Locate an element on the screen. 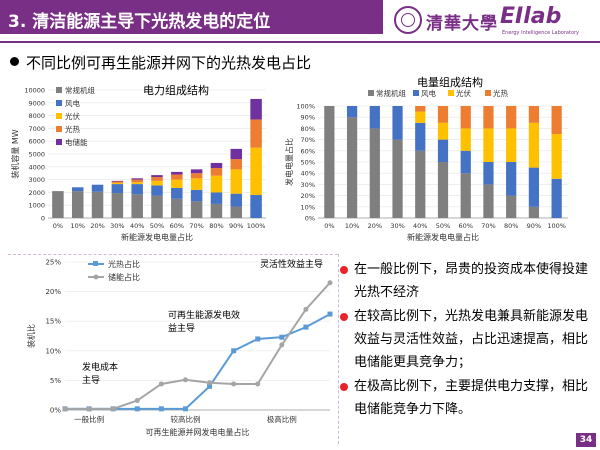 This screenshot has width=600, height=450. y-tick-label: 30% is located at coordinates (308, 185).